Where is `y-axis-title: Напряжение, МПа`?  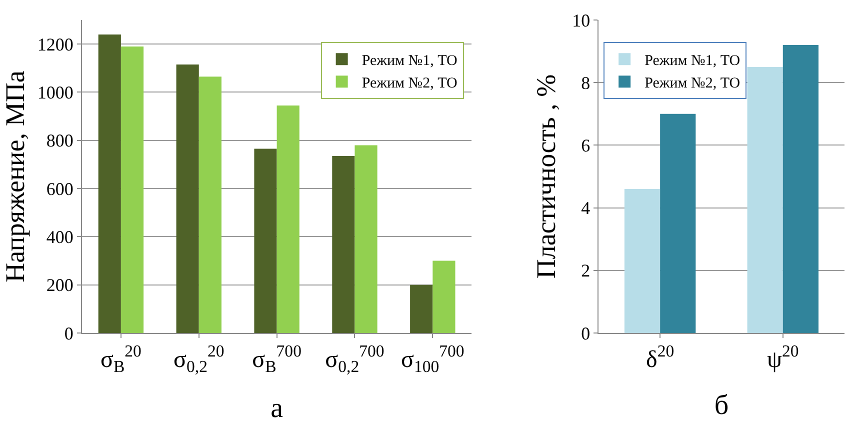
y-axis-title: Напряжение, МПа is located at coordinates (15, 176).